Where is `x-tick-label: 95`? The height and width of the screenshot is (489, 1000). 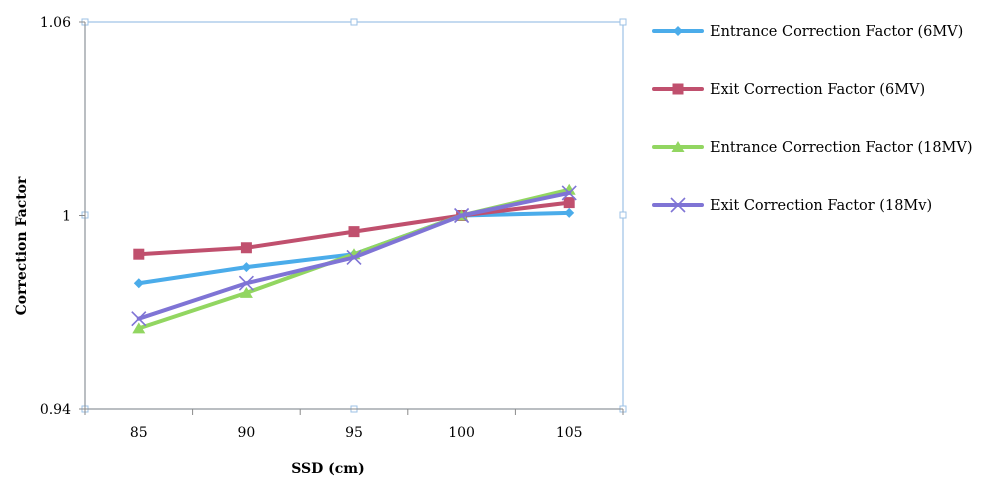 x-tick-label: 95 is located at coordinates (354, 433).